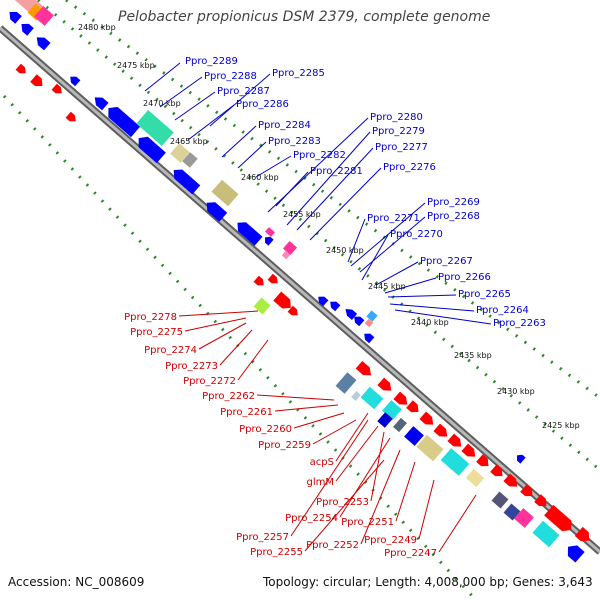  What do you see at coordinates (473, 355) in the screenshot?
I see `ruler-label: 2435 kbp` at bounding box center [473, 355].